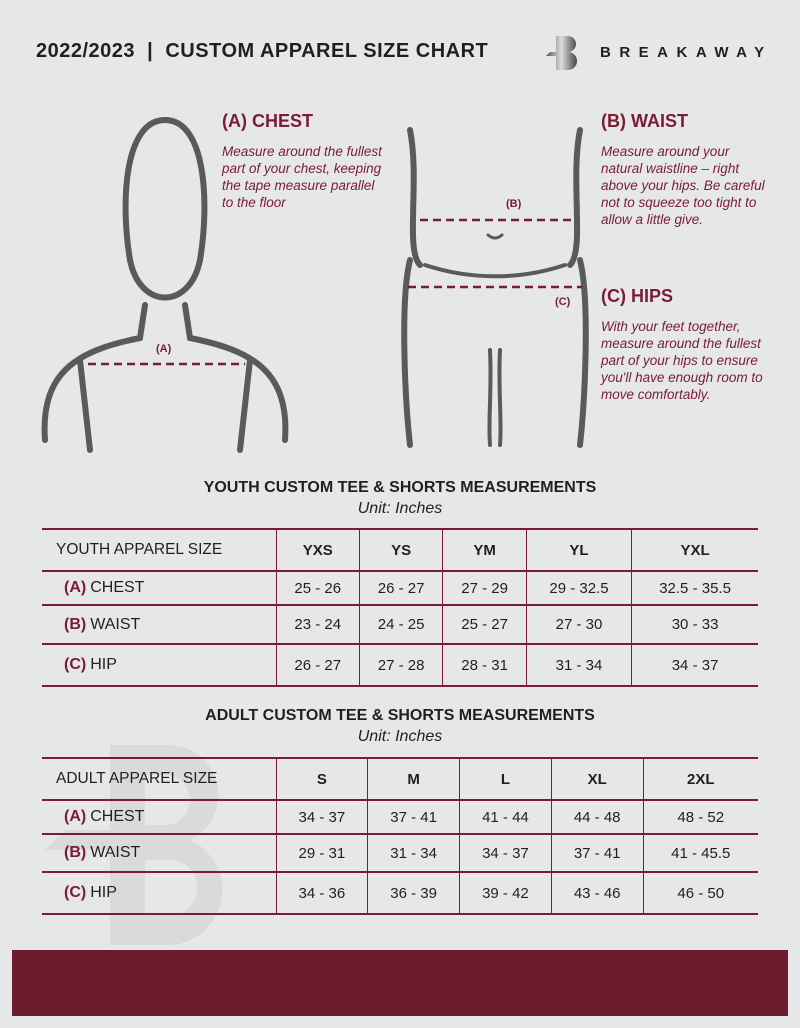  What do you see at coordinates (561, 53) in the screenshot?
I see `brand-logo-icon` at bounding box center [561, 53].